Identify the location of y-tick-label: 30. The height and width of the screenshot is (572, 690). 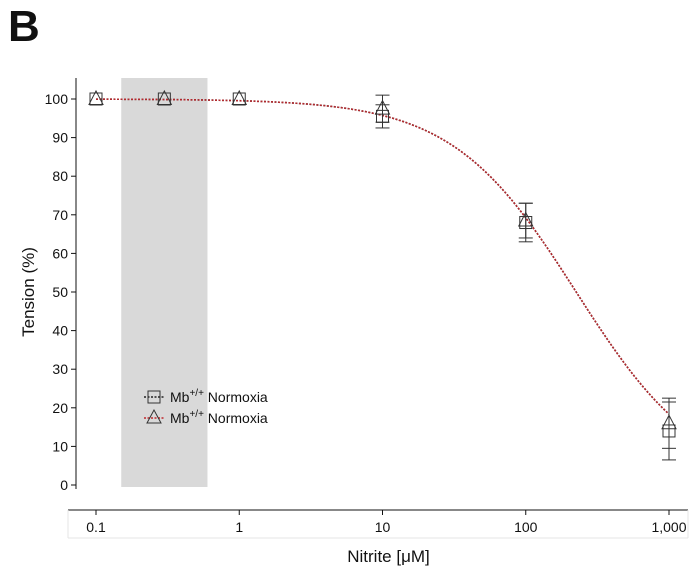
(60, 369).